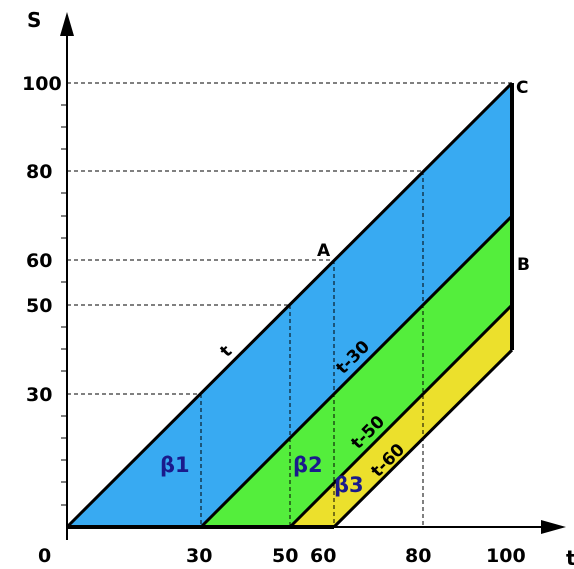  I want to click on origin-label: 0, so click(44, 556).